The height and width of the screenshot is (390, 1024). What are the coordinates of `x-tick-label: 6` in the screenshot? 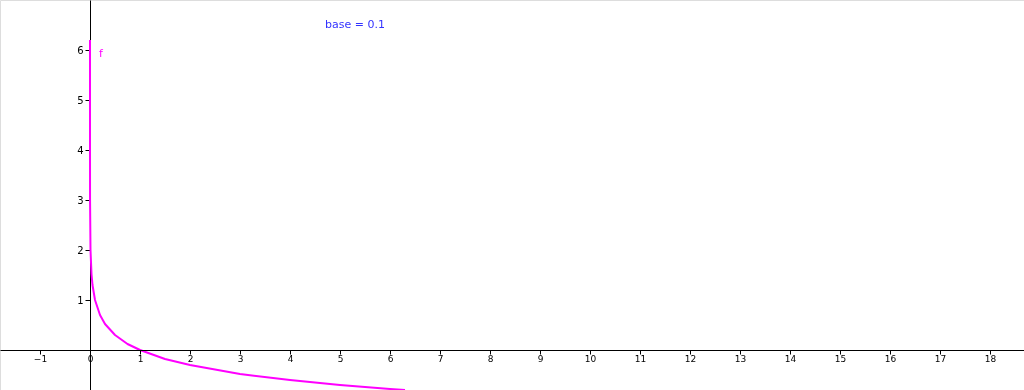 It's located at (390, 358).